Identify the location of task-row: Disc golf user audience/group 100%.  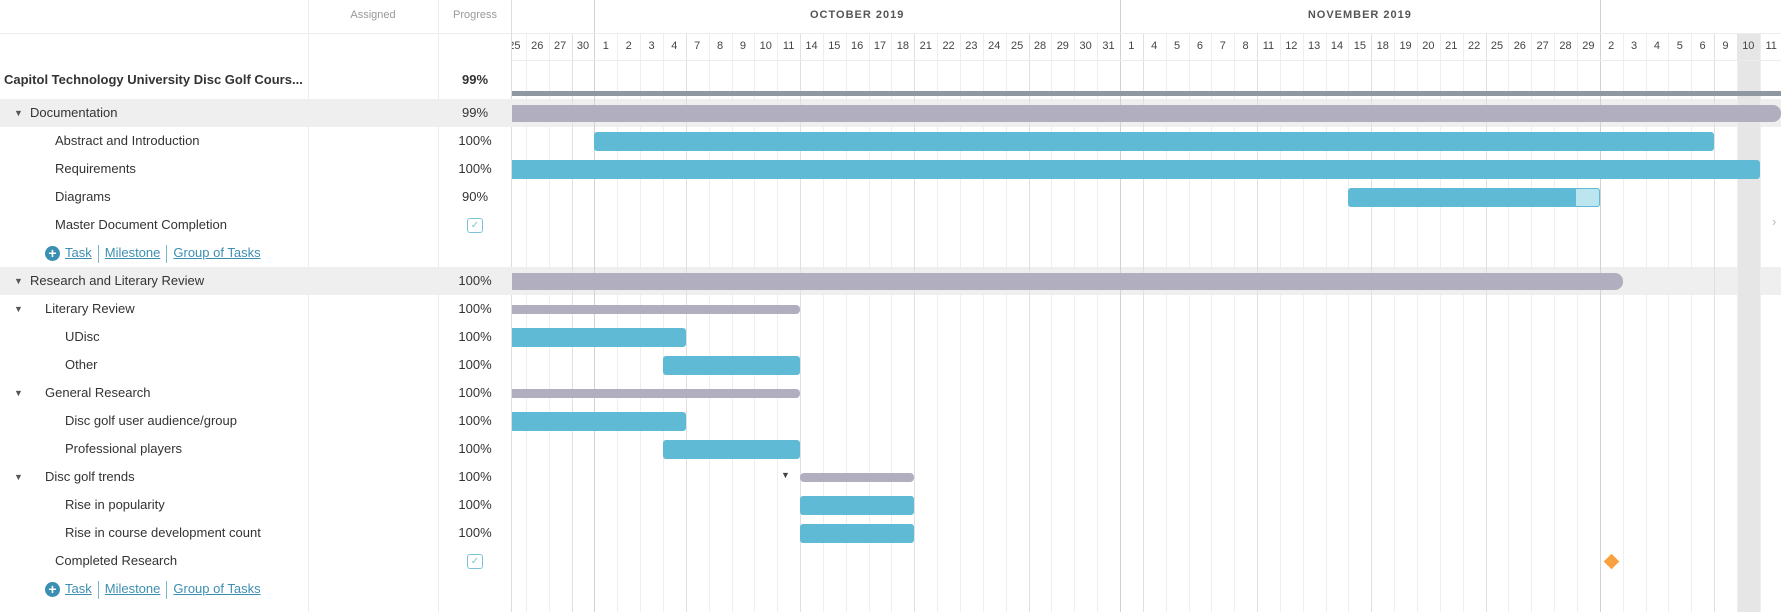
(256, 421).